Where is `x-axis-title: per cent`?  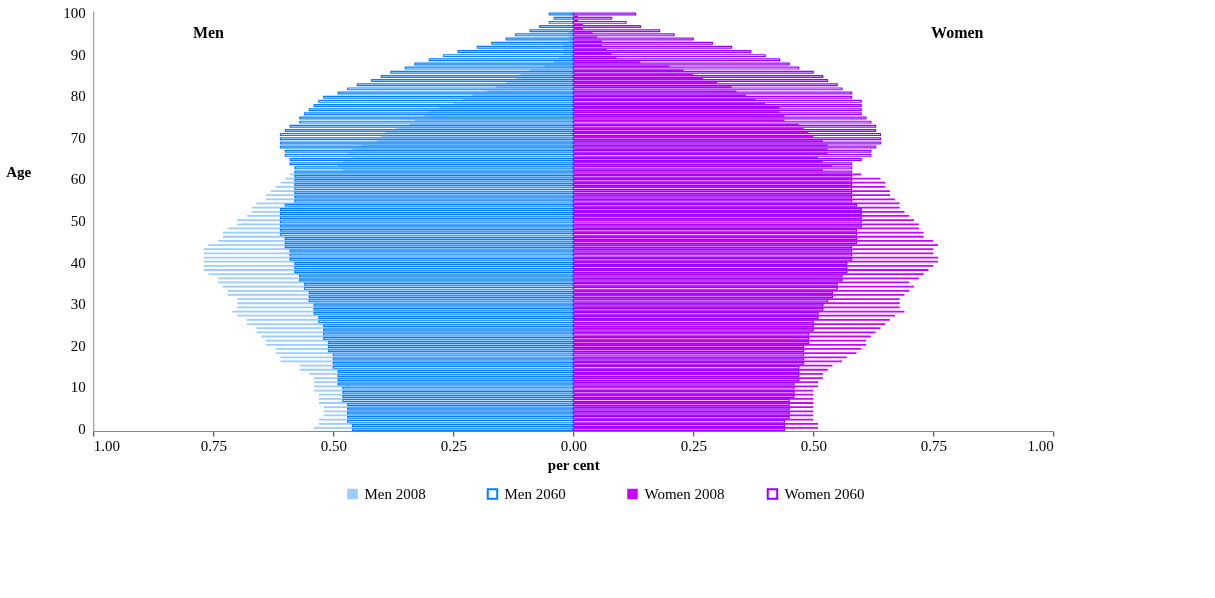
x-axis-title: per cent is located at coordinates (573, 464).